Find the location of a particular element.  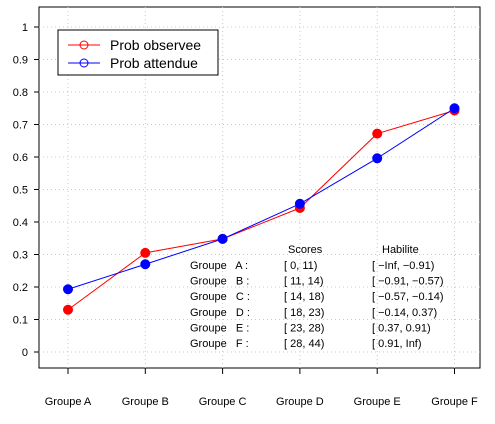

x-tick-label: Groupe C is located at coordinates (223, 402).